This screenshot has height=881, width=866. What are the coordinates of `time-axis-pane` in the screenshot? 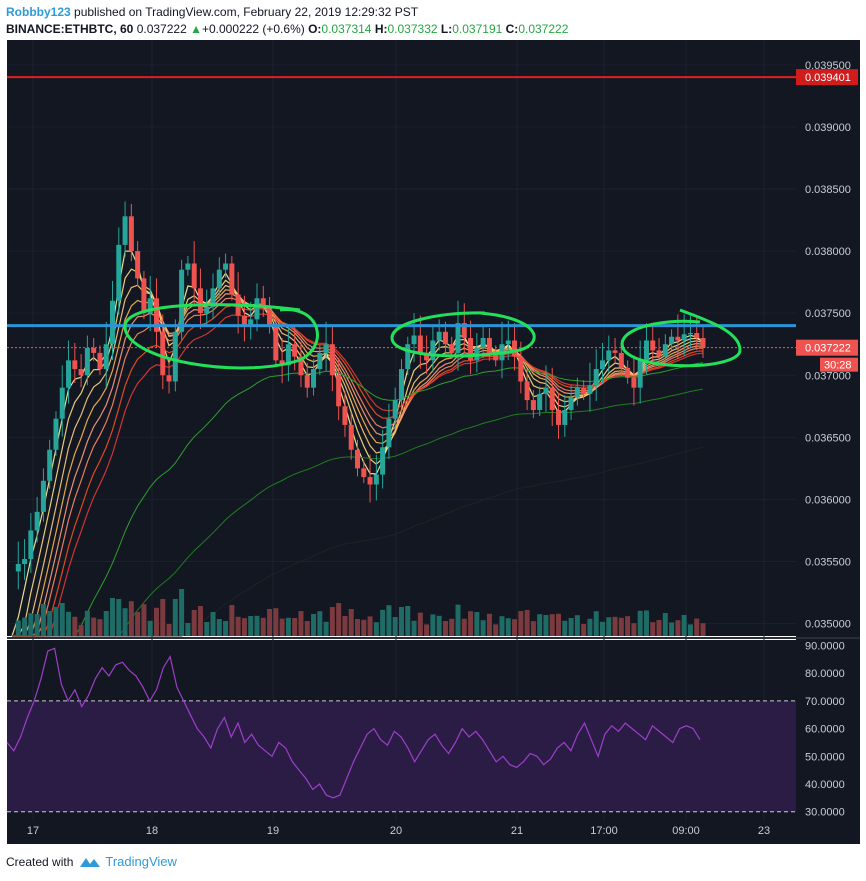 It's located at (433, 832).